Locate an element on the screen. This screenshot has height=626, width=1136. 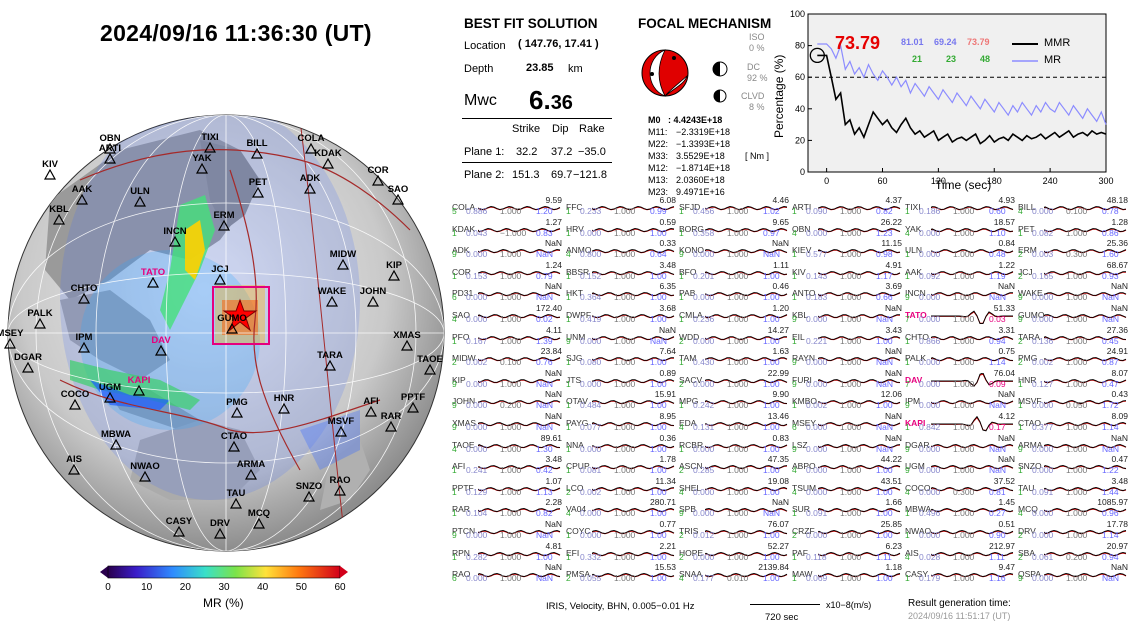
max-amplitude: 13.46 is located at coordinates (778, 416).